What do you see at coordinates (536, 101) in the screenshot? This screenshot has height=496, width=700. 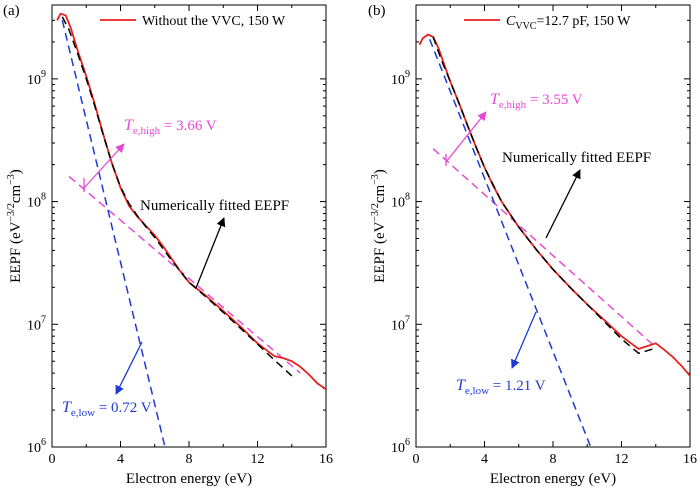 I see `annotation-te-high: Te,high = 3.55 V` at bounding box center [536, 101].